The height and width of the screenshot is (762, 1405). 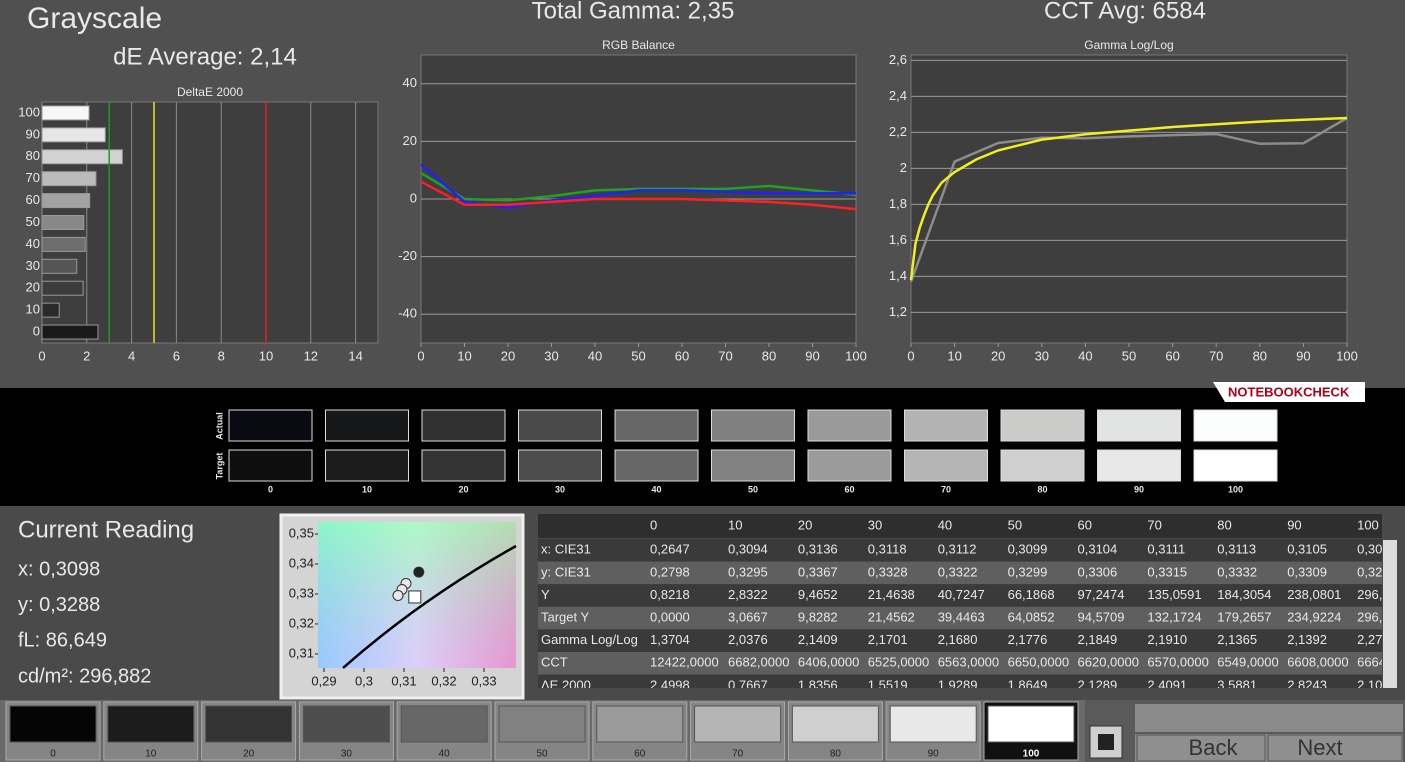 What do you see at coordinates (1390, 614) in the screenshot?
I see `scrollbar` at bounding box center [1390, 614].